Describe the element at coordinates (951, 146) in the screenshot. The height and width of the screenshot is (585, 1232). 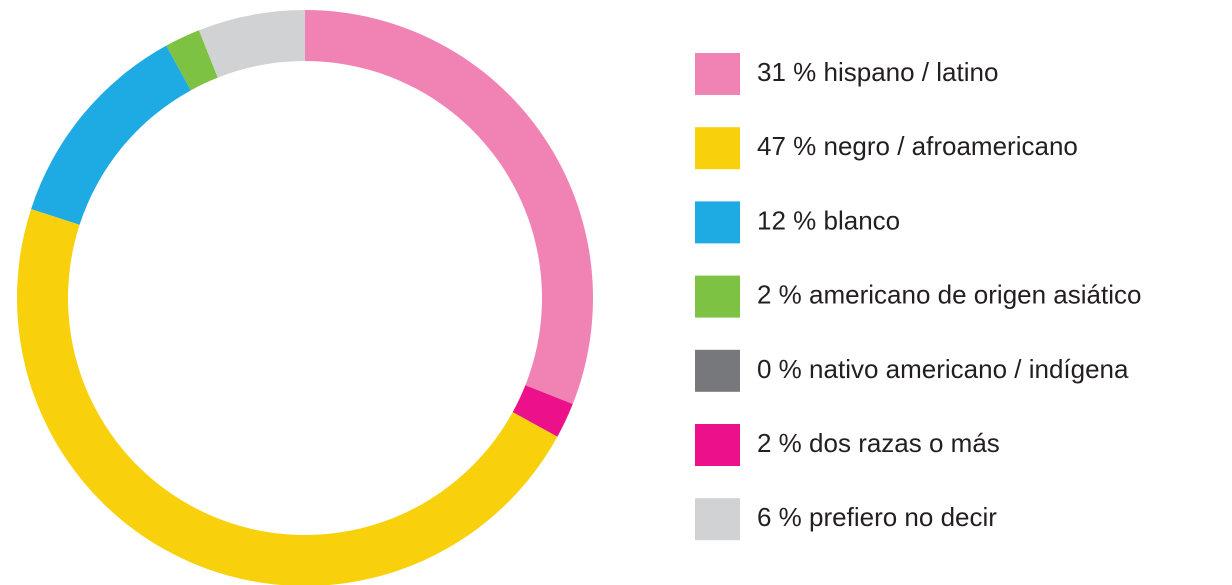
I see `legend-category: negro / afroamericano` at that location.